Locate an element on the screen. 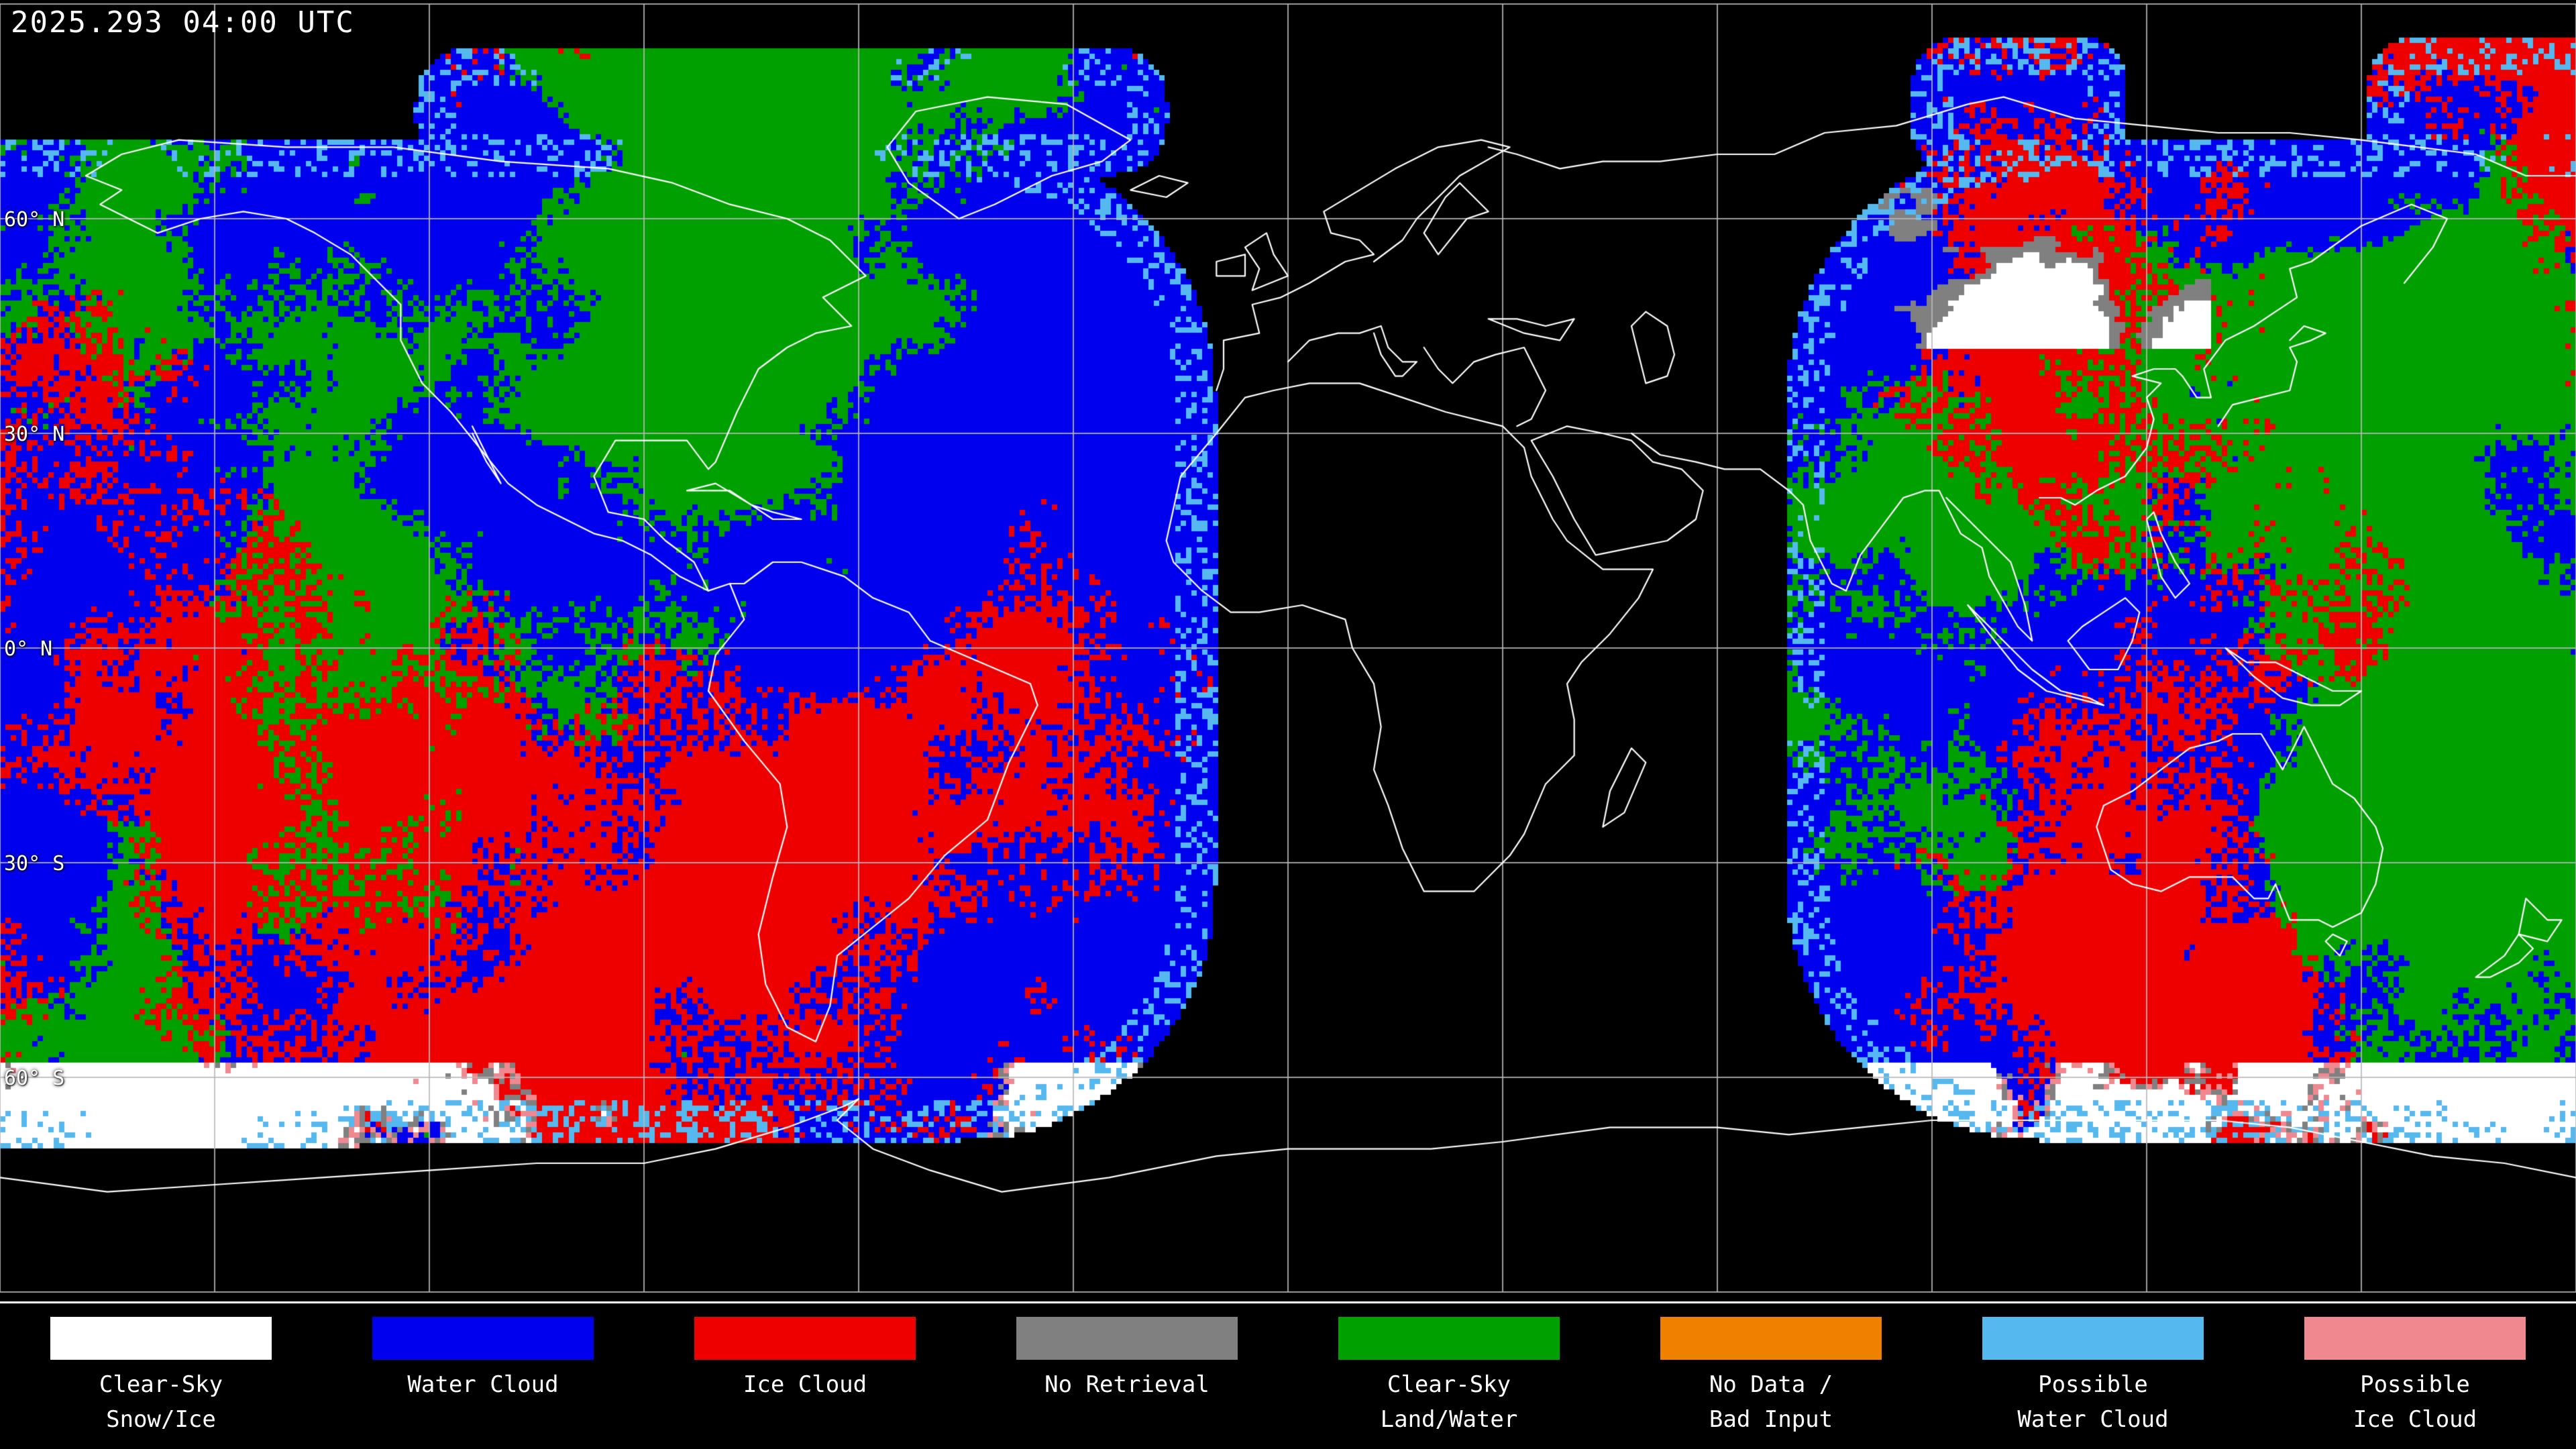  clear-sky-snow-ice-swatch is located at coordinates (161, 1338).